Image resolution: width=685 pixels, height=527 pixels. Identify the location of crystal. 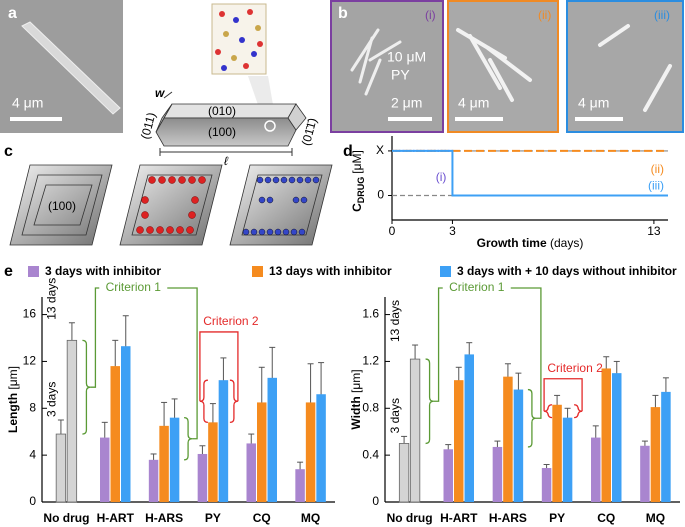
(71, 68).